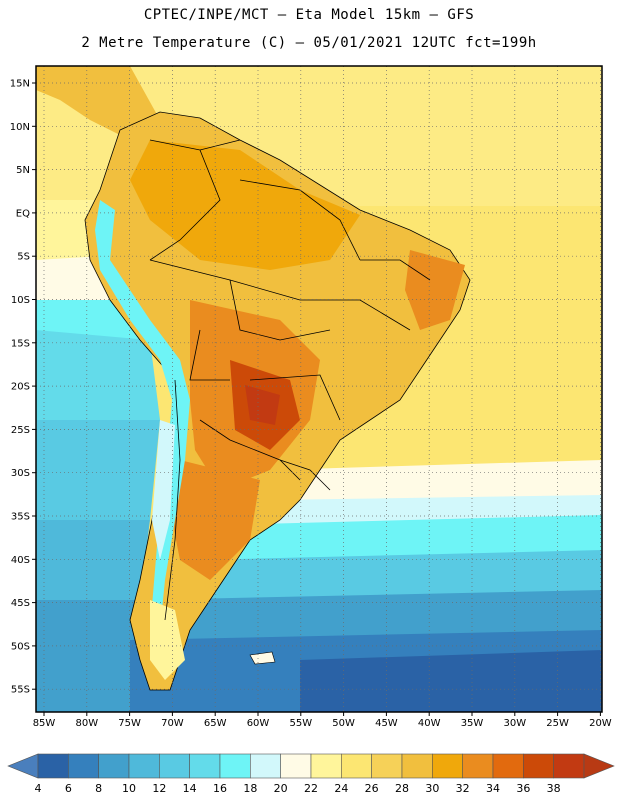  I want to click on colorbar-label: 8, so click(98, 788).